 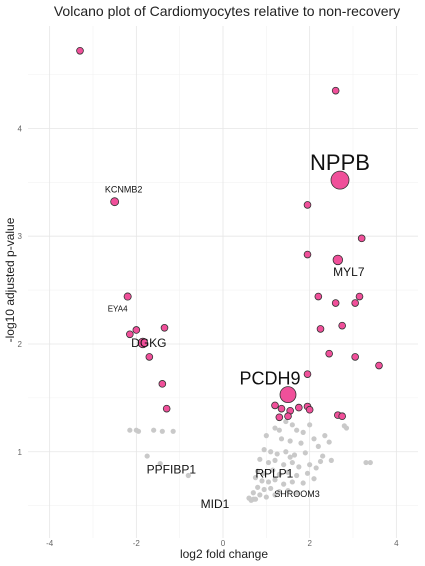 I want to click on gene-label-nppb: NPPB, so click(x=340, y=162).